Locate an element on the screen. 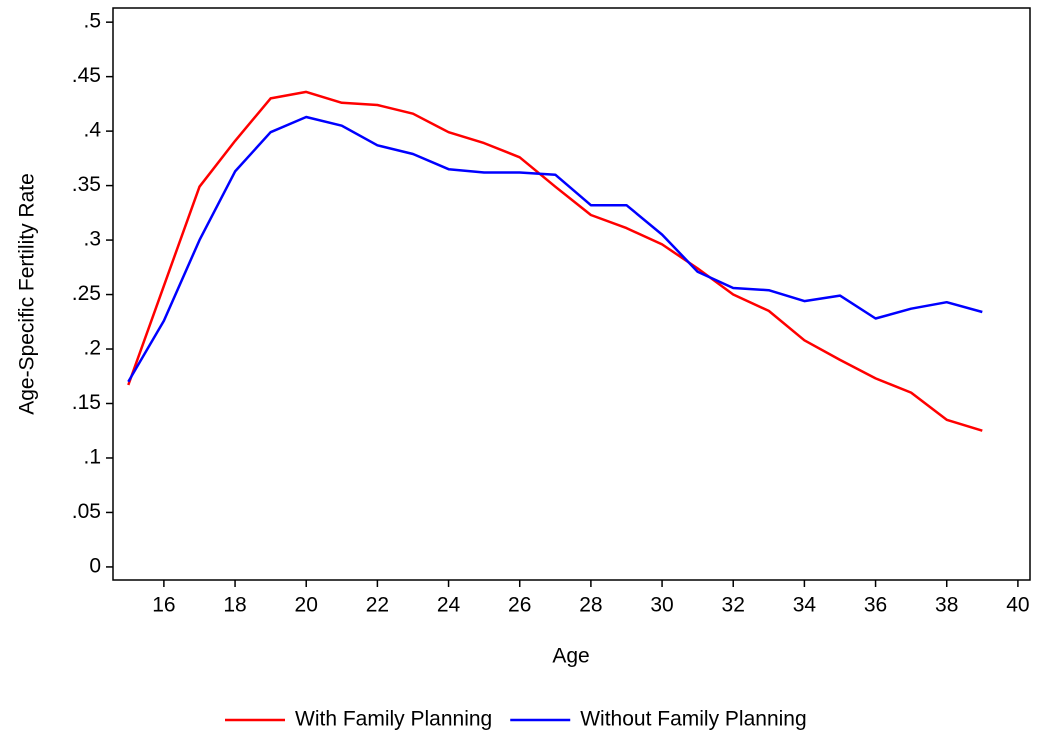  x-tick-label: 30 is located at coordinates (661, 605).